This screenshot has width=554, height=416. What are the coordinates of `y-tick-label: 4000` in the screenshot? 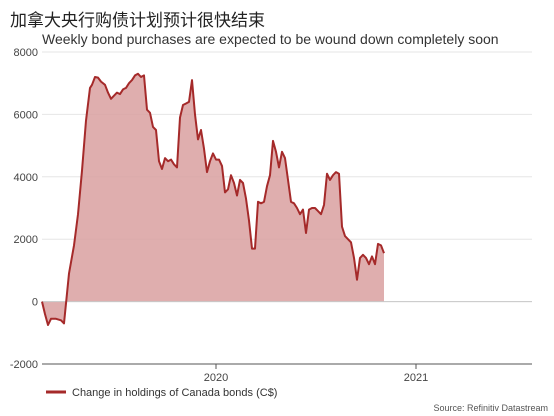 It's located at (26, 178).